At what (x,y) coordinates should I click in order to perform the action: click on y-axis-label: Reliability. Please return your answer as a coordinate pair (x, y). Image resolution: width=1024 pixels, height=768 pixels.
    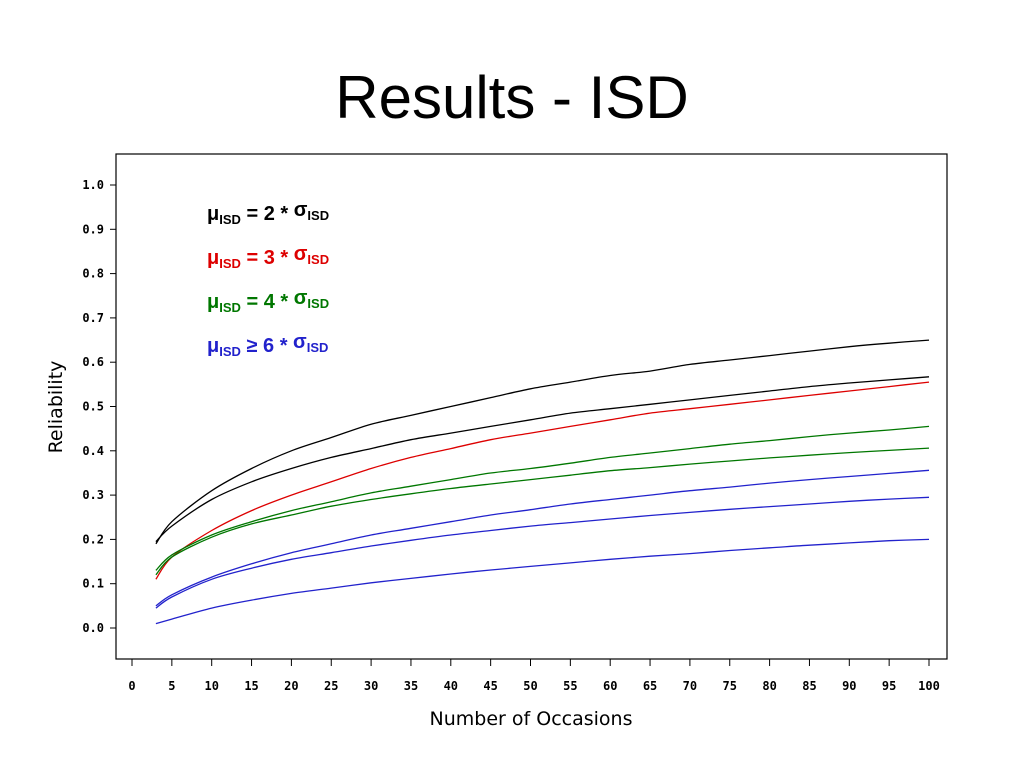
    Looking at the image, I should click on (56, 407).